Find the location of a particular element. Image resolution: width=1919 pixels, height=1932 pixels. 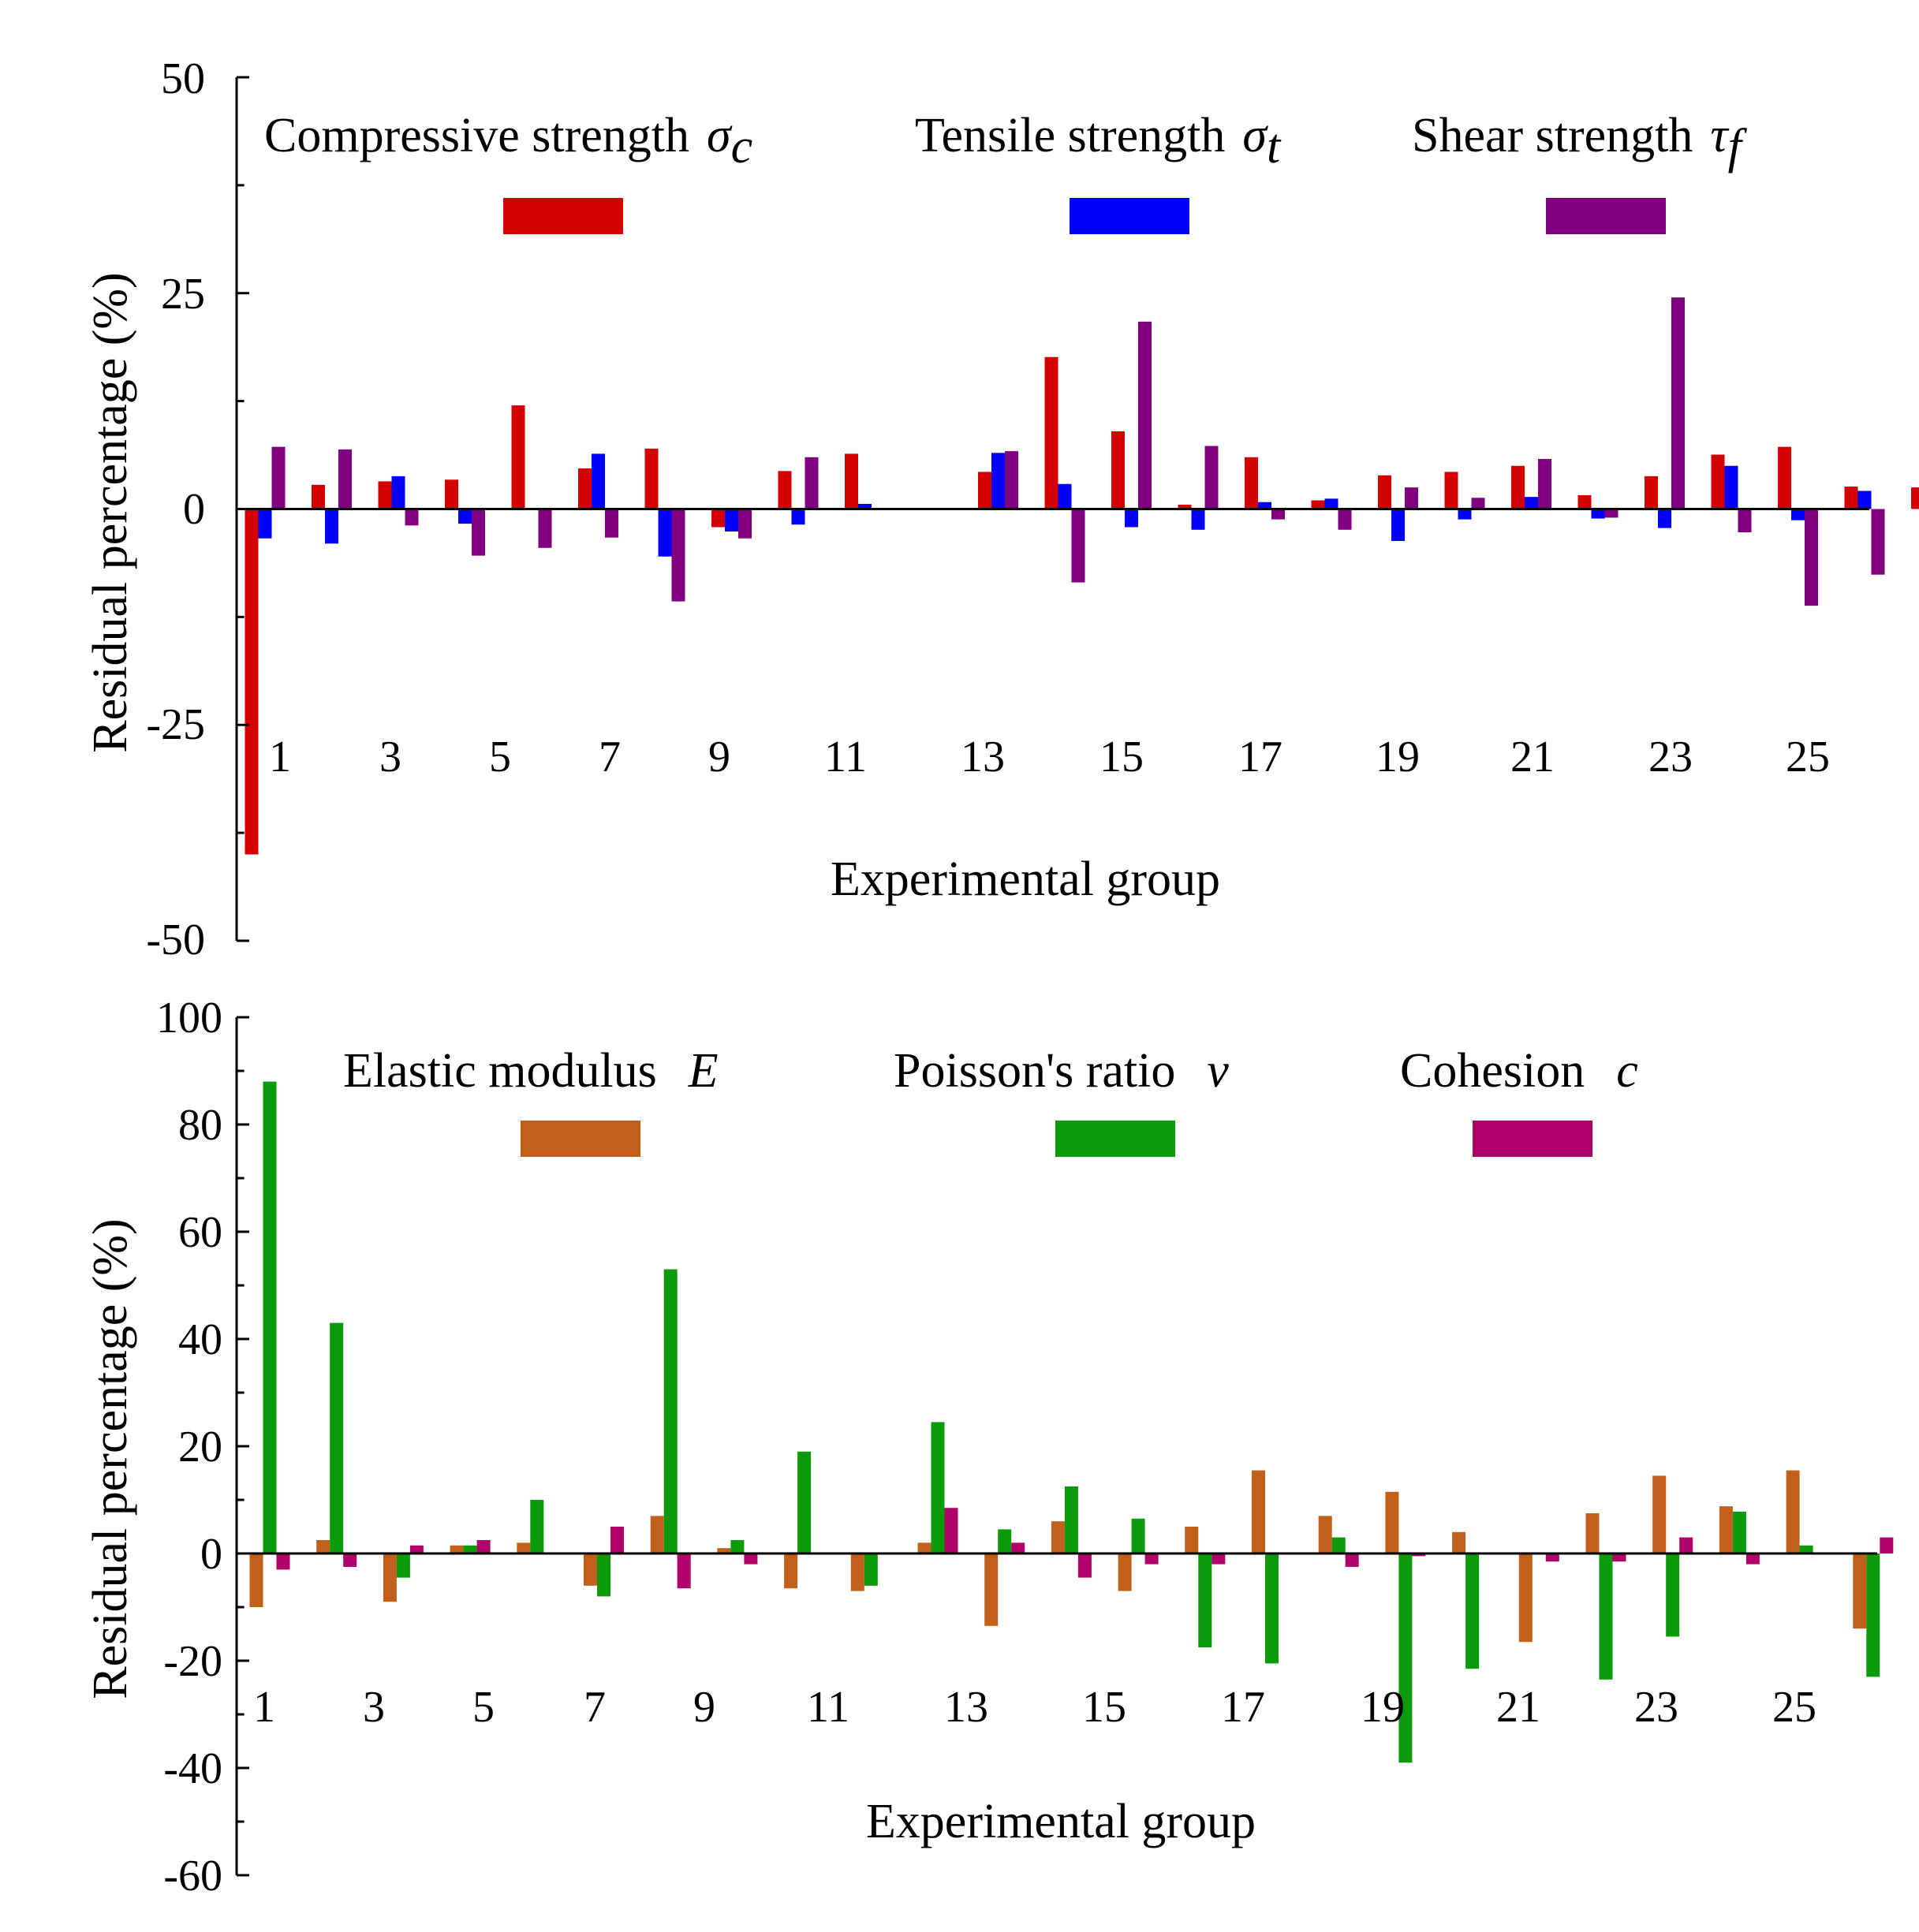

legend-swatch-elastic-modulus is located at coordinates (581, 1139).